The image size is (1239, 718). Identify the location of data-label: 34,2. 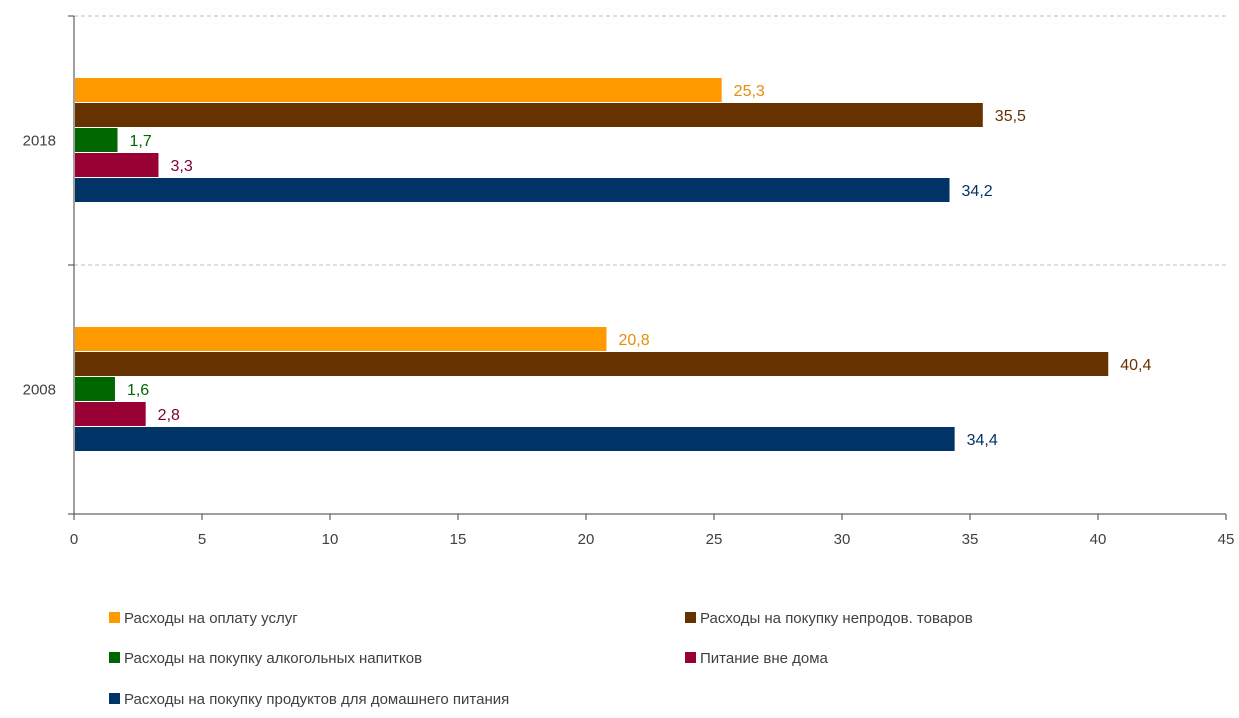
(977, 191).